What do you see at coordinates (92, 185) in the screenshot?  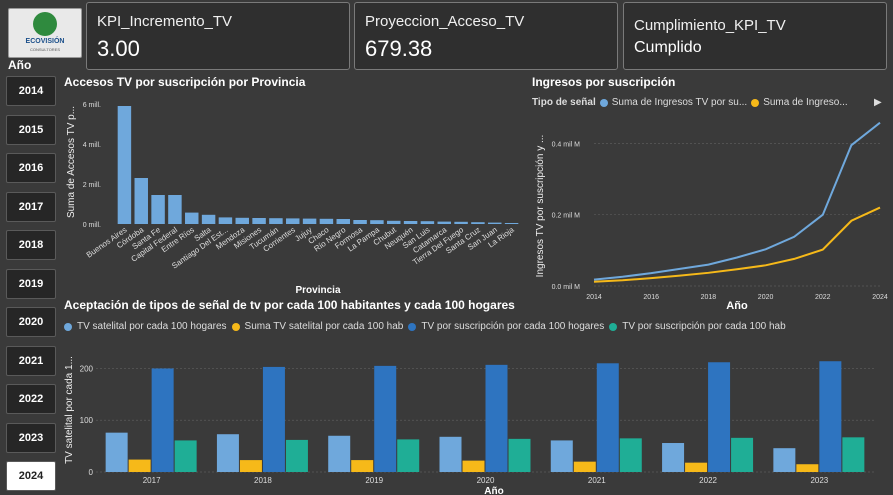 I see `y-tick-label: 2 mill.` at bounding box center [92, 185].